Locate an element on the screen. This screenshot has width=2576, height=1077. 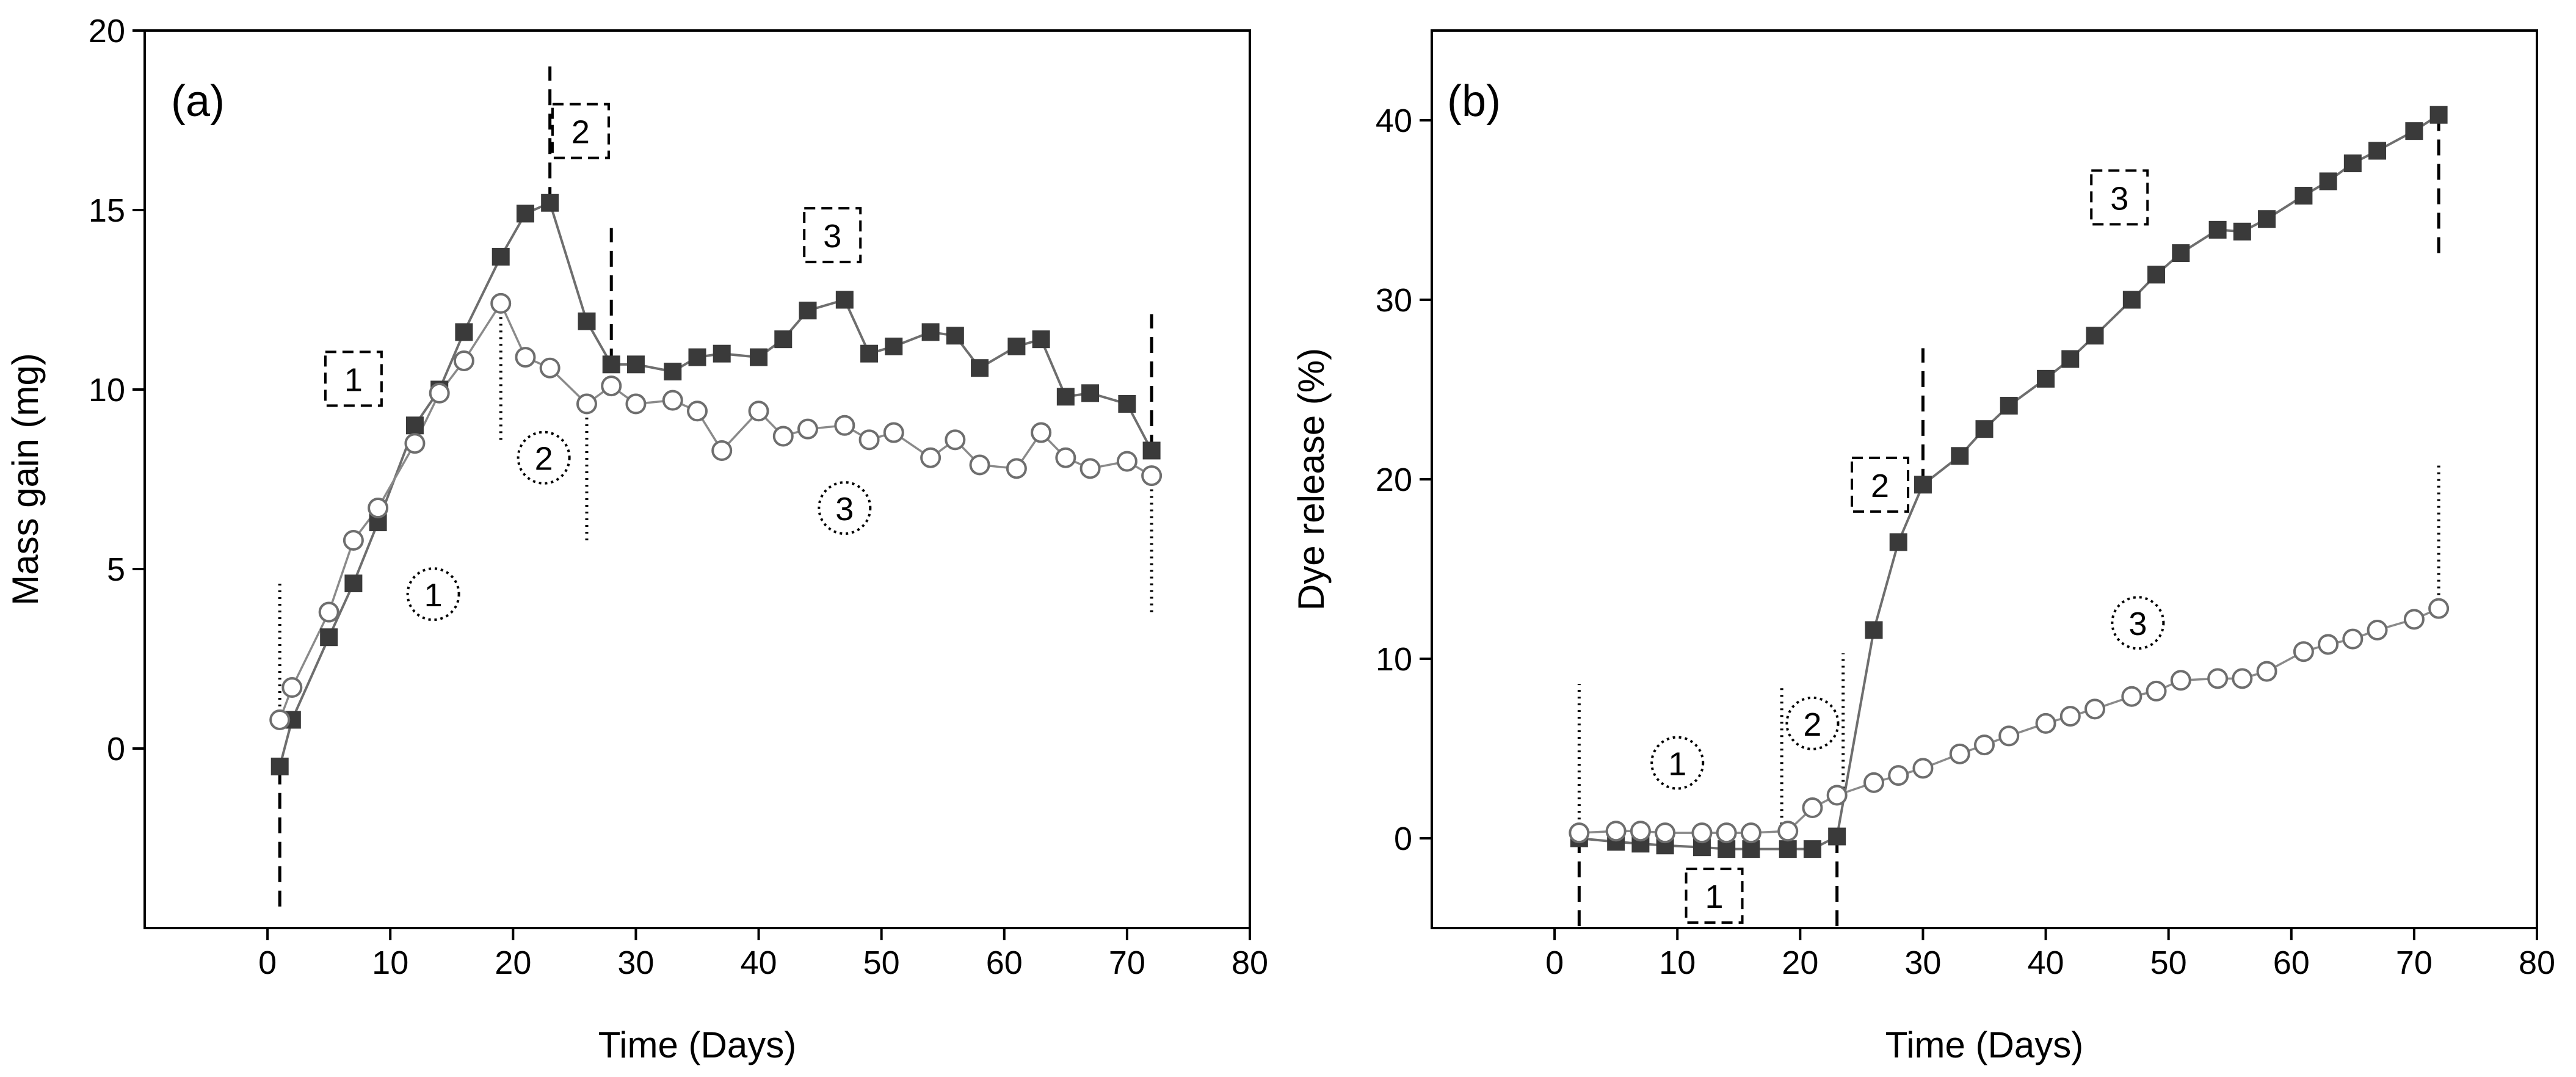
panel-a-x-tick-label: 0 is located at coordinates (267, 963).